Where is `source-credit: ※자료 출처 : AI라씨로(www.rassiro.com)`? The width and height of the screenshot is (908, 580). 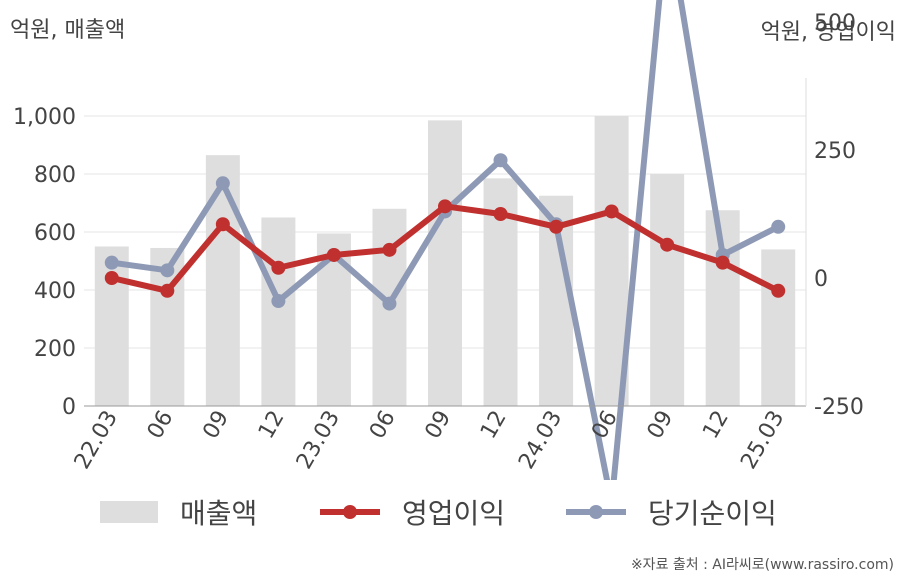 source-credit: ※자료 출처 : AI라씨로(www.rassiro.com) is located at coordinates (762, 565).